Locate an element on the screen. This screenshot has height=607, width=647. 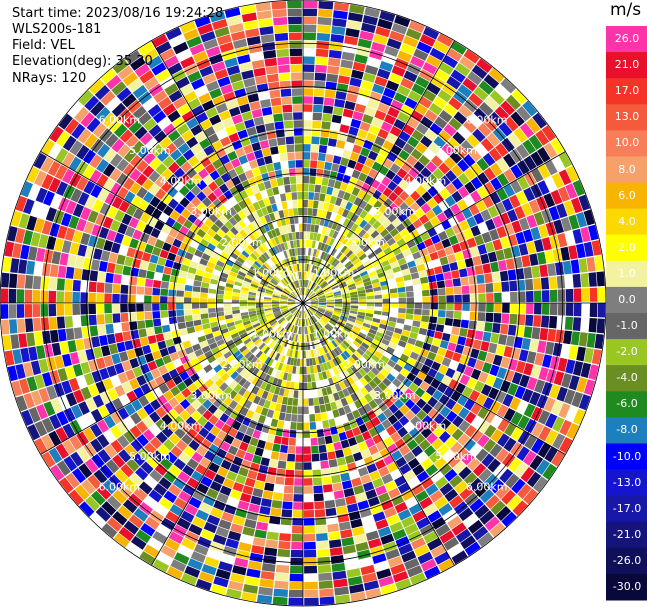
colorbar-tick-label: 17.0 is located at coordinates (627, 91).